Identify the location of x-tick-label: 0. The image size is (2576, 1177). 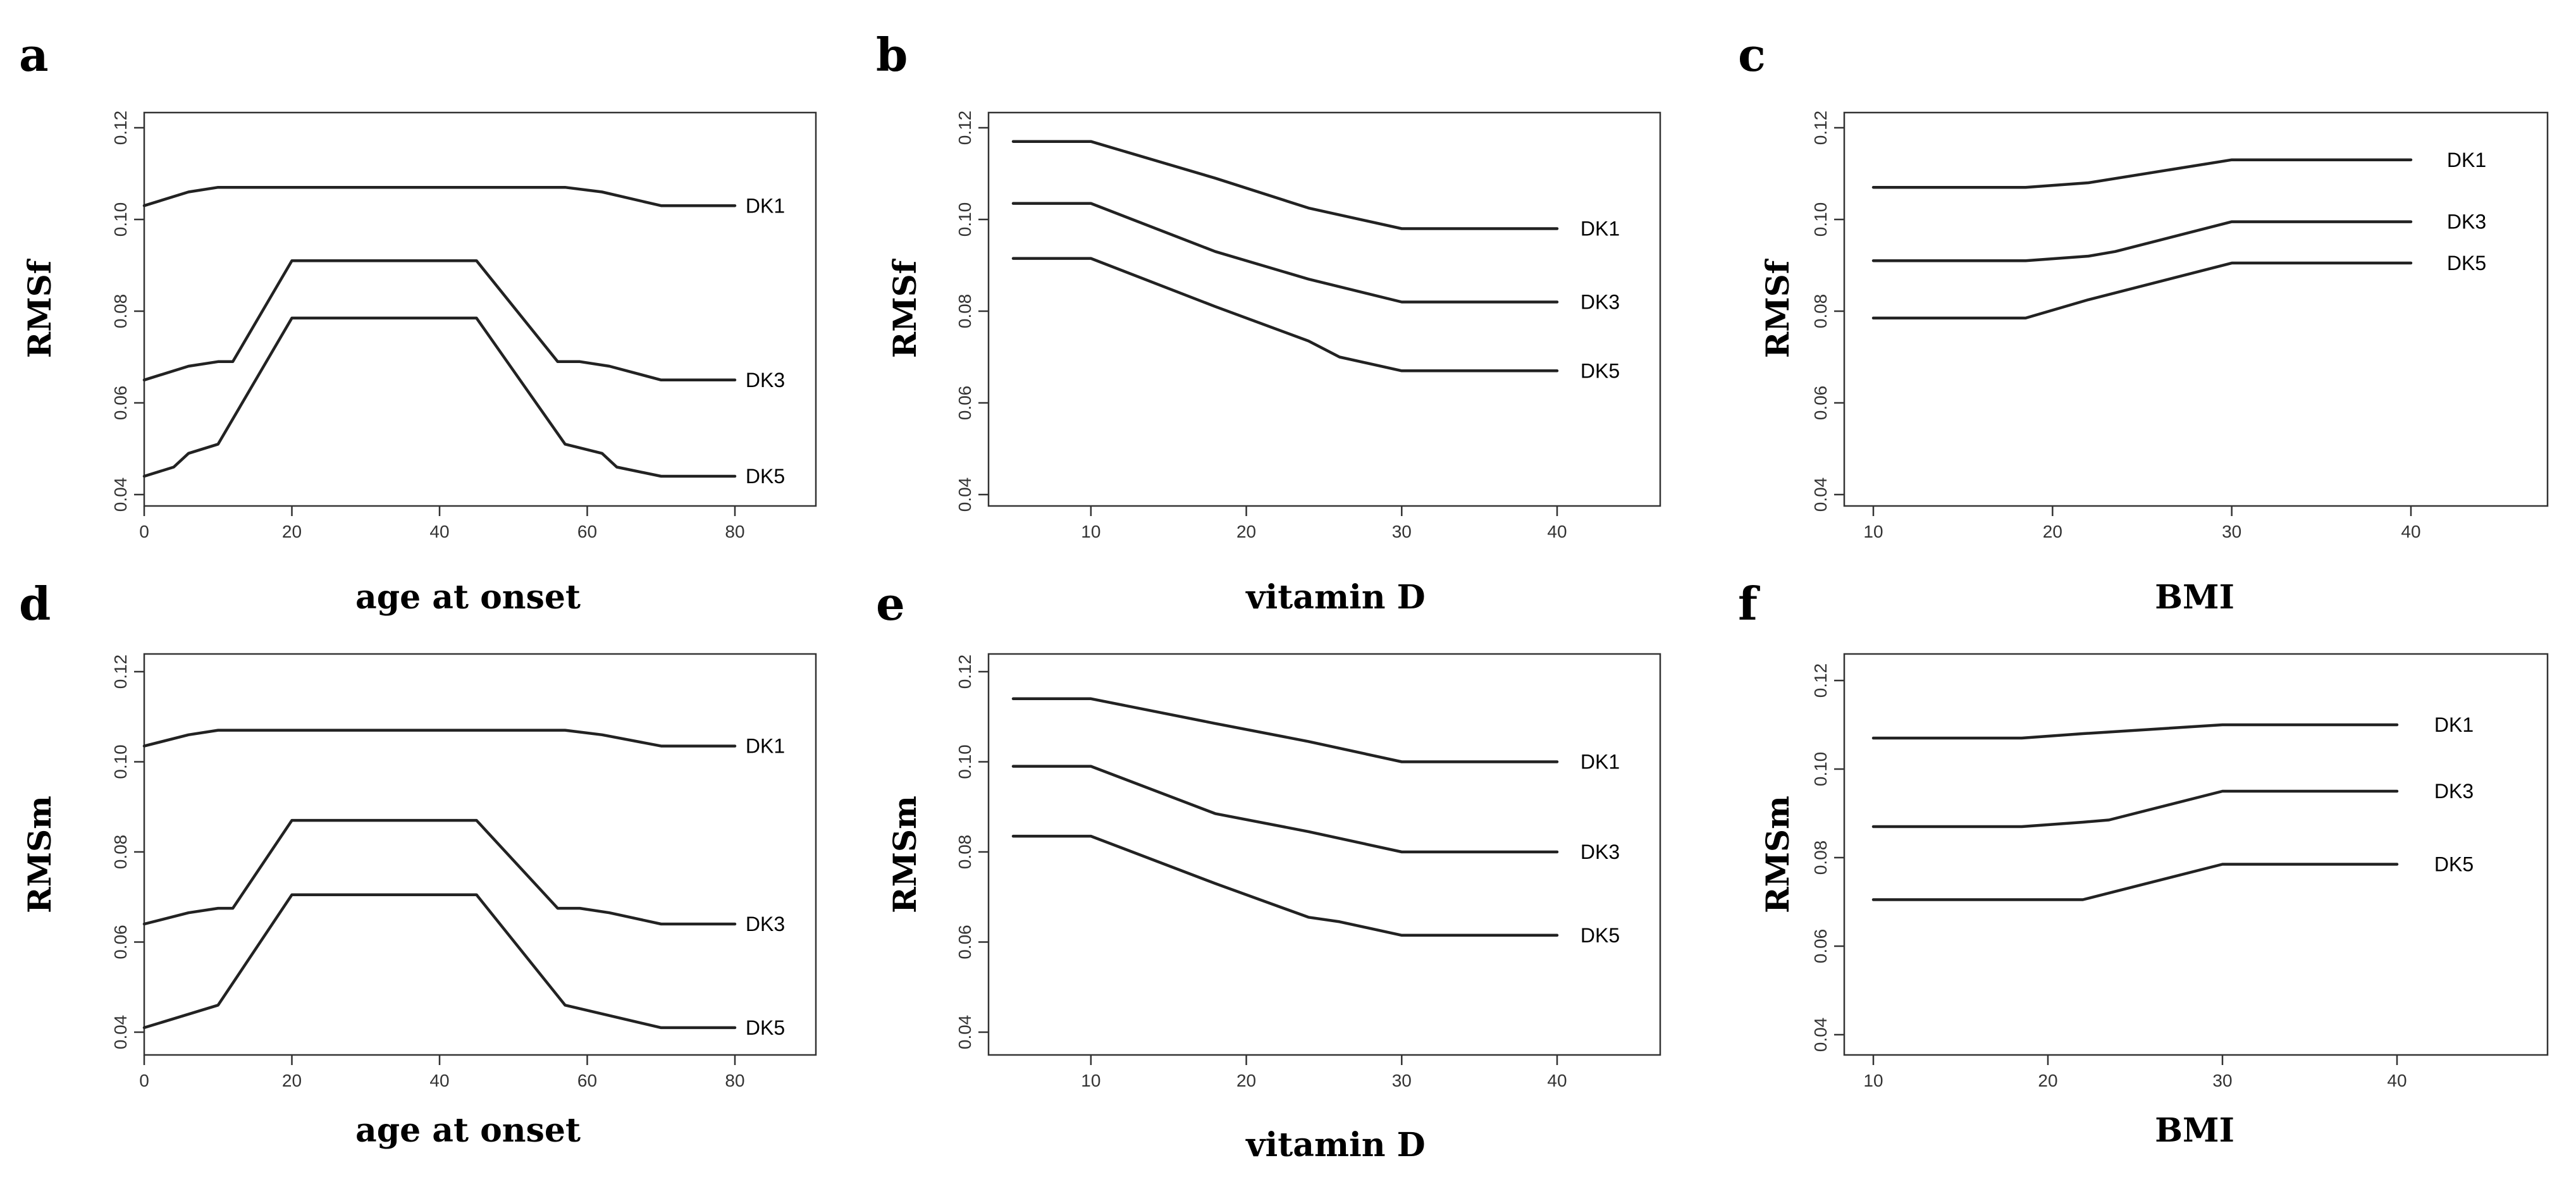
(144, 1080).